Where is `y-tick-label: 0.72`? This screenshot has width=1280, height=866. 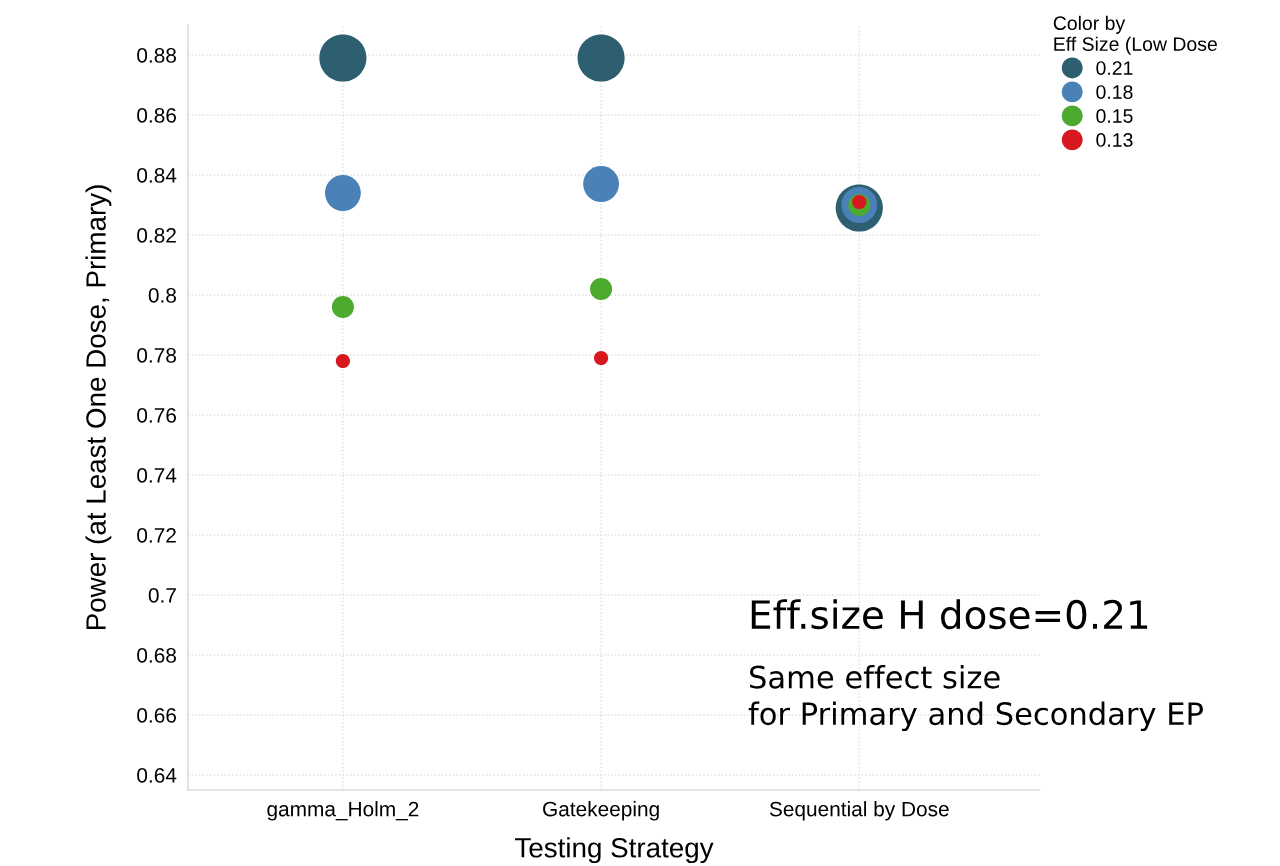 y-tick-label: 0.72 is located at coordinates (156, 535).